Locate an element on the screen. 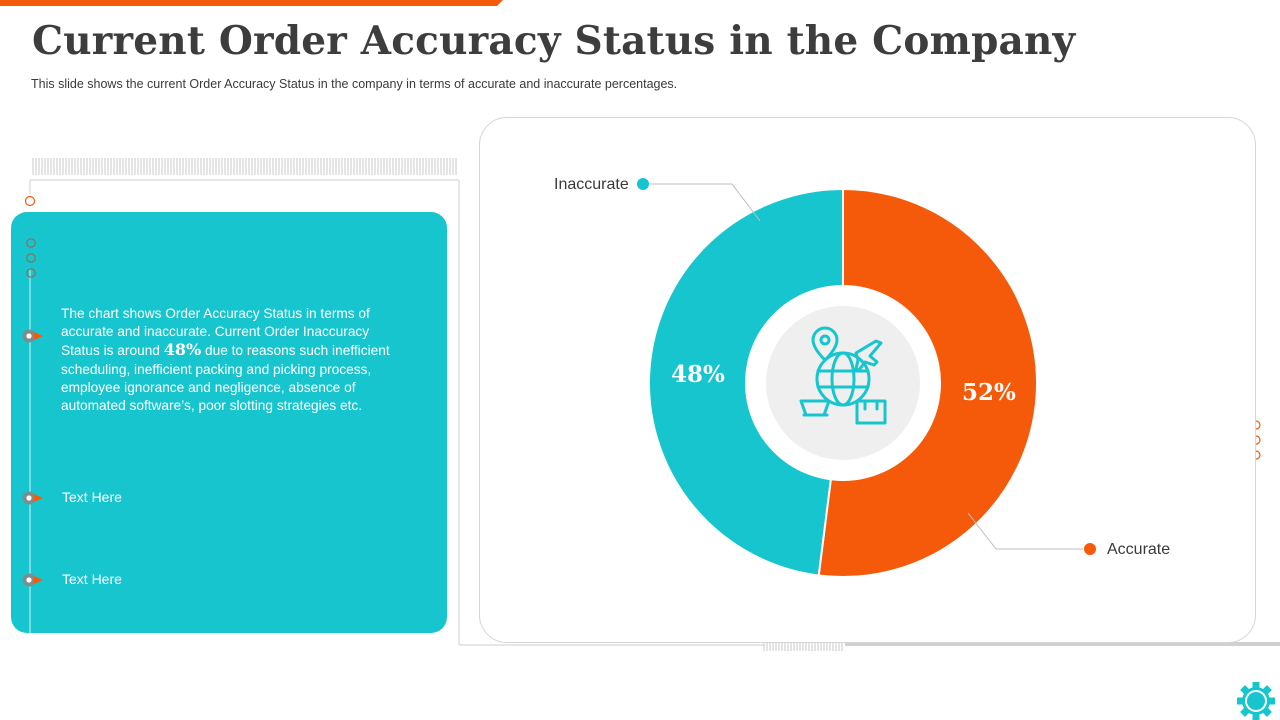 This screenshot has height=720, width=1280. center-icon-bg is located at coordinates (843, 383).